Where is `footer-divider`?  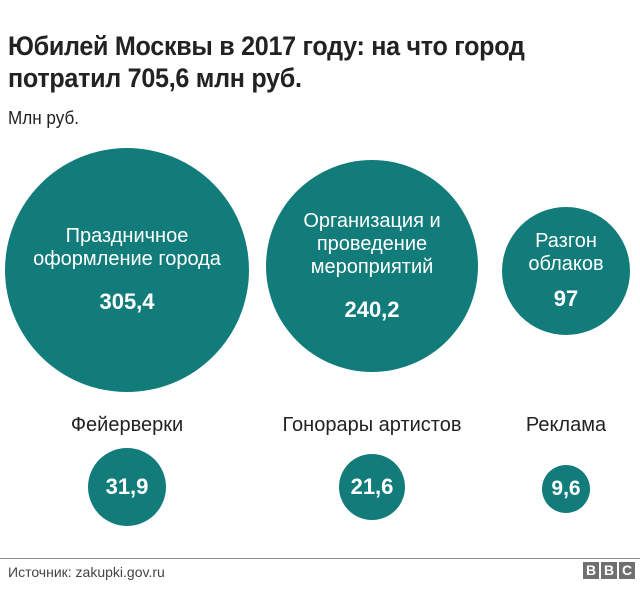
footer-divider is located at coordinates (320, 558).